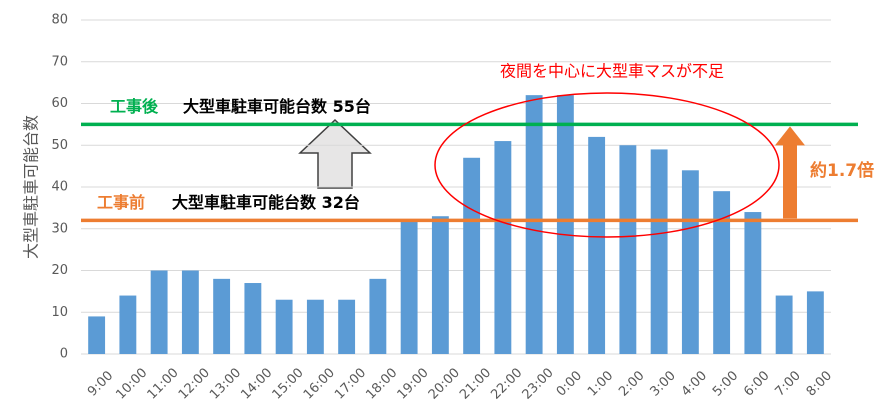 The image size is (896, 414). I want to click on x-tick-label: 14:00, so click(256, 383).